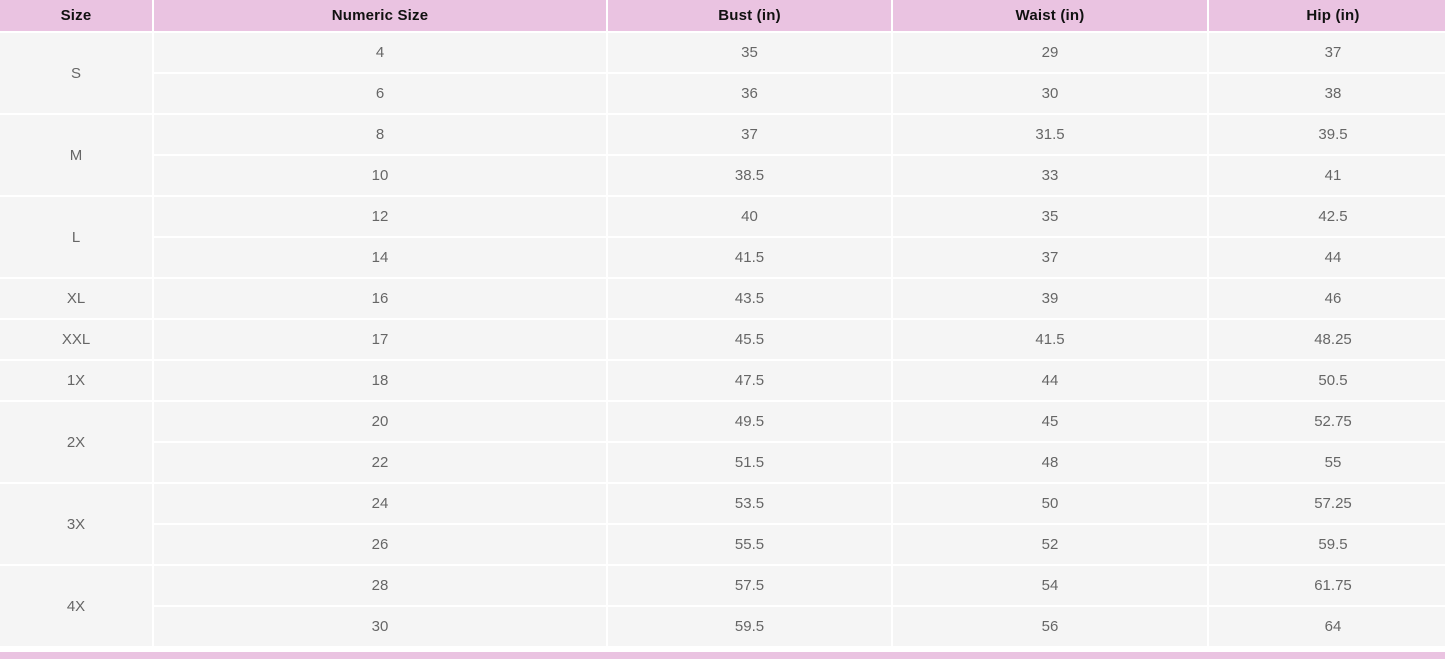 This screenshot has height=659, width=1445. Describe the element at coordinates (1327, 216) in the screenshot. I see `hip-cell: 42.5` at that location.